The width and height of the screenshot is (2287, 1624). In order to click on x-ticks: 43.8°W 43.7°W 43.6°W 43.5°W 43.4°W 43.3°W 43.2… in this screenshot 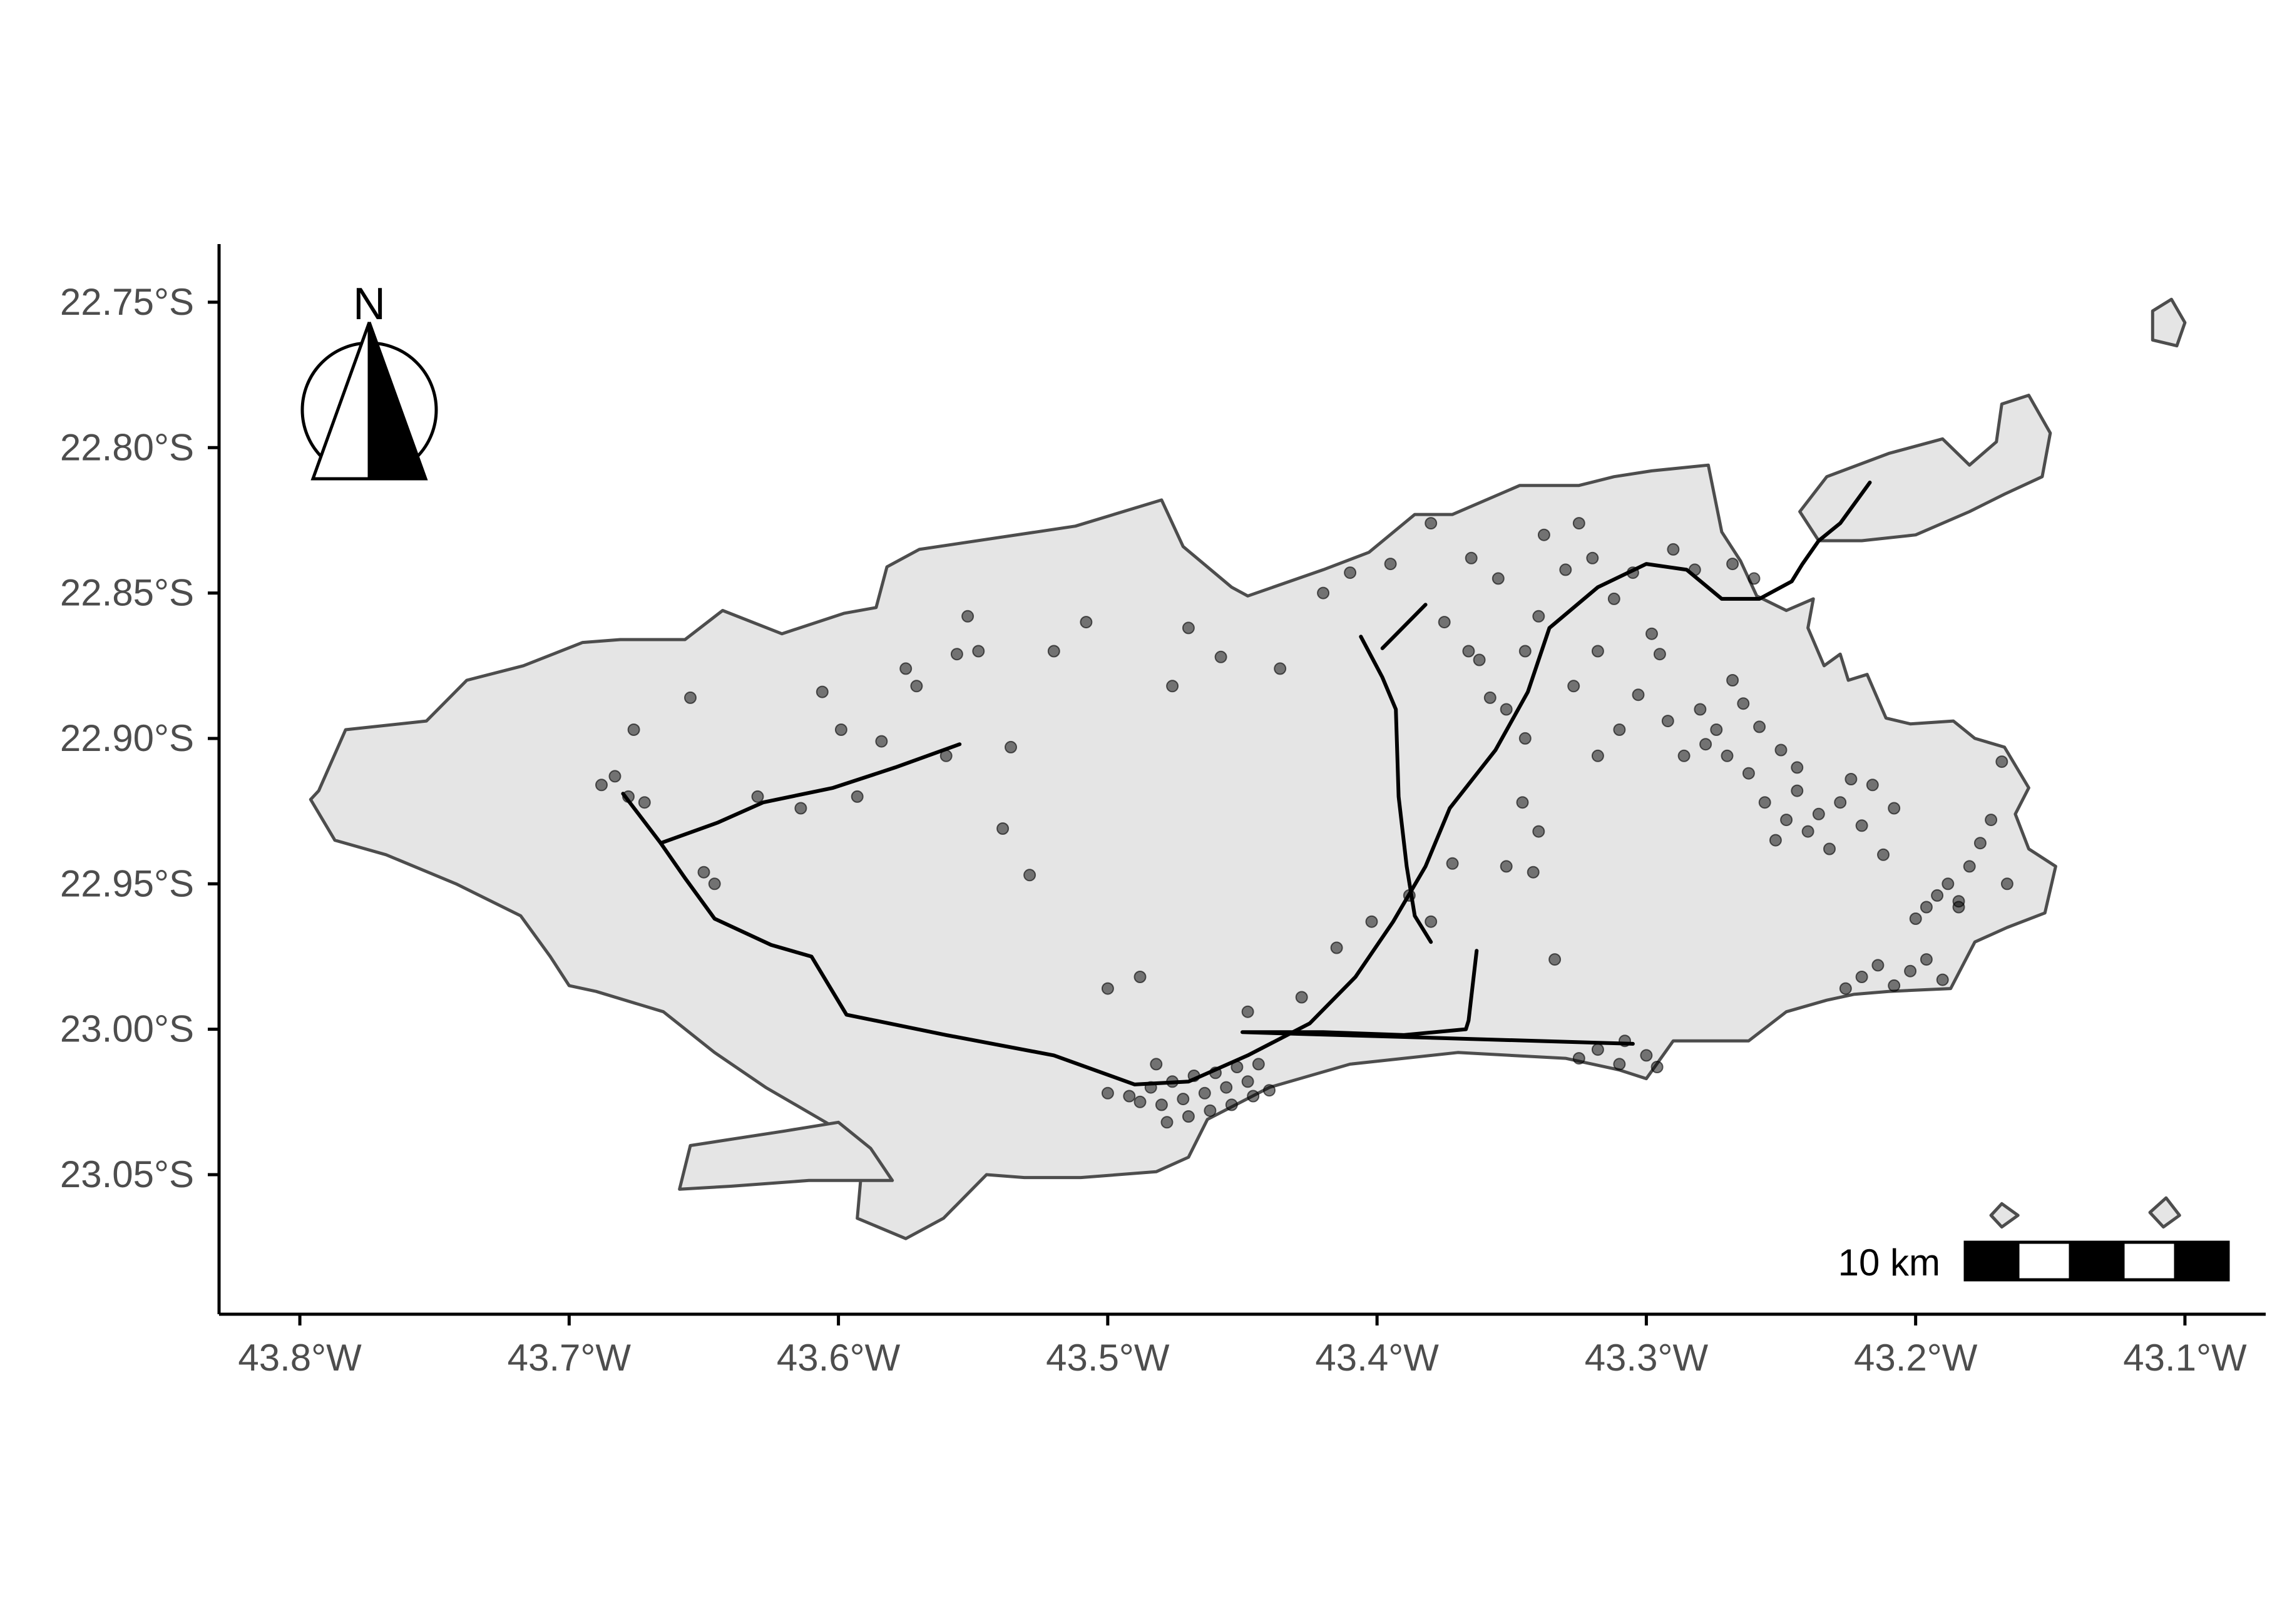, I will do `click(1242, 1346)`.